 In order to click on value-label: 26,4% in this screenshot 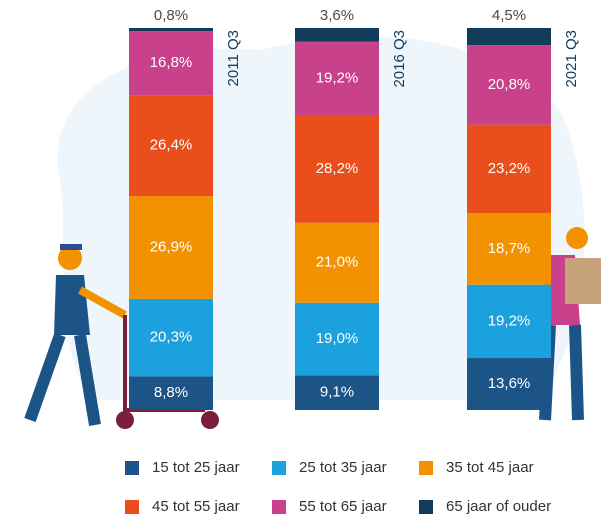, I will do `click(171, 145)`.